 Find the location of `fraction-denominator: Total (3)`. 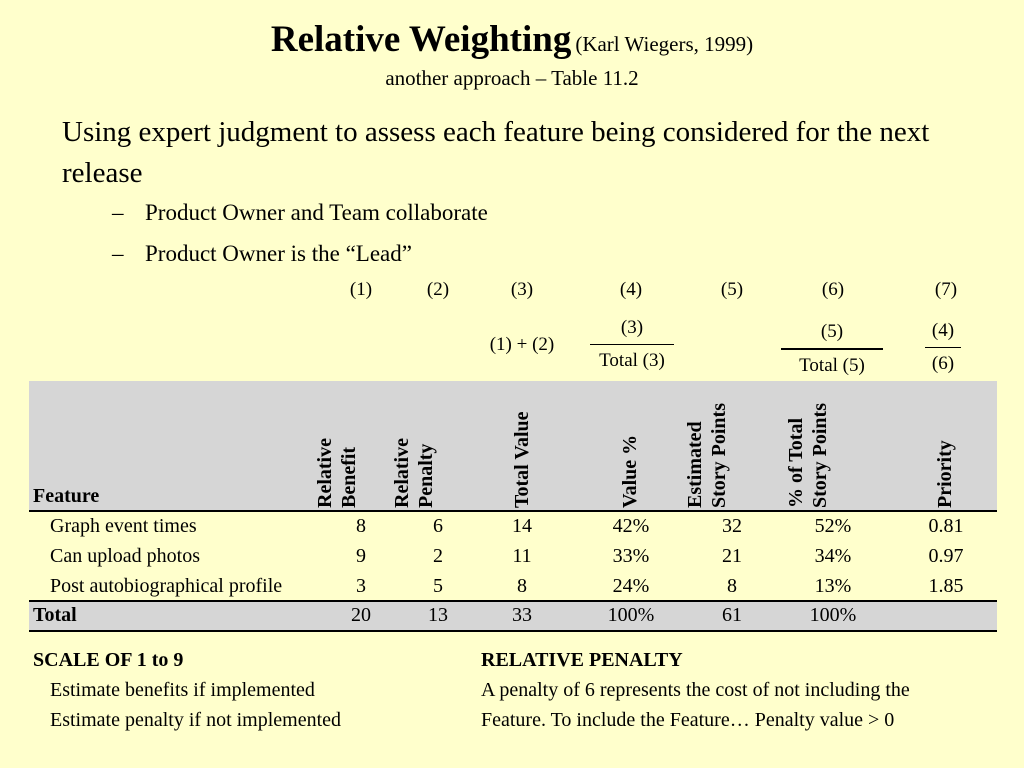

fraction-denominator: Total (3) is located at coordinates (632, 360).